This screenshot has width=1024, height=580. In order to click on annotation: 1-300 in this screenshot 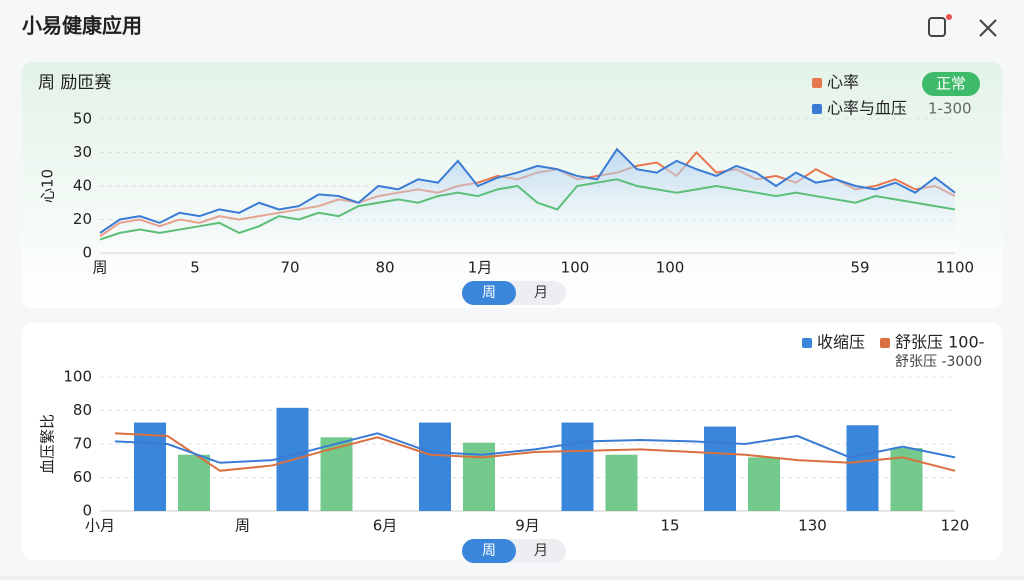, I will do `click(950, 109)`.